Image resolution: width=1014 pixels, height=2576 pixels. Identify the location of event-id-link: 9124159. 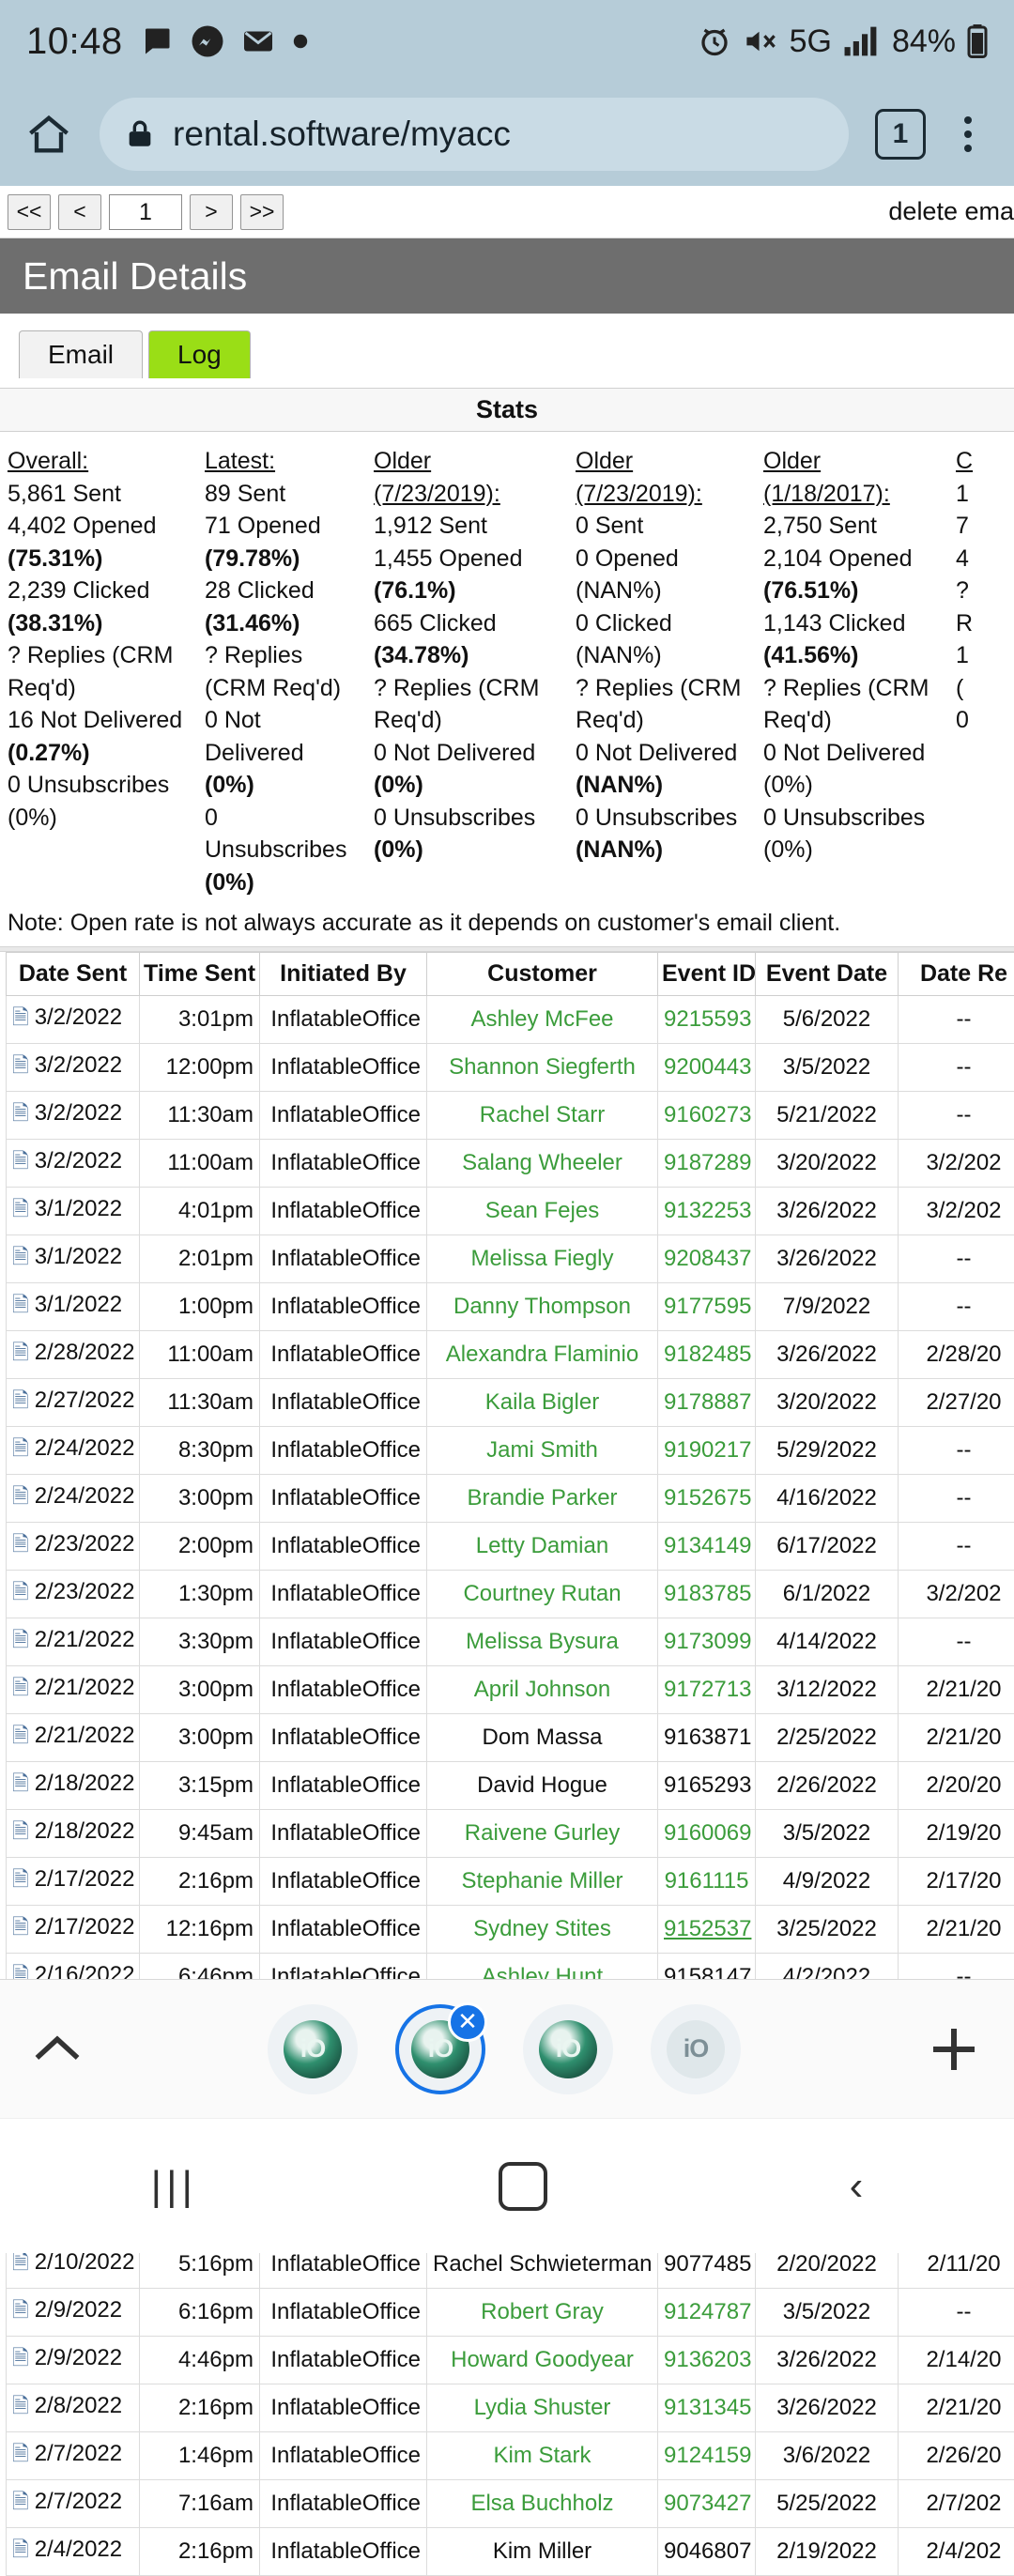
(707, 2456).